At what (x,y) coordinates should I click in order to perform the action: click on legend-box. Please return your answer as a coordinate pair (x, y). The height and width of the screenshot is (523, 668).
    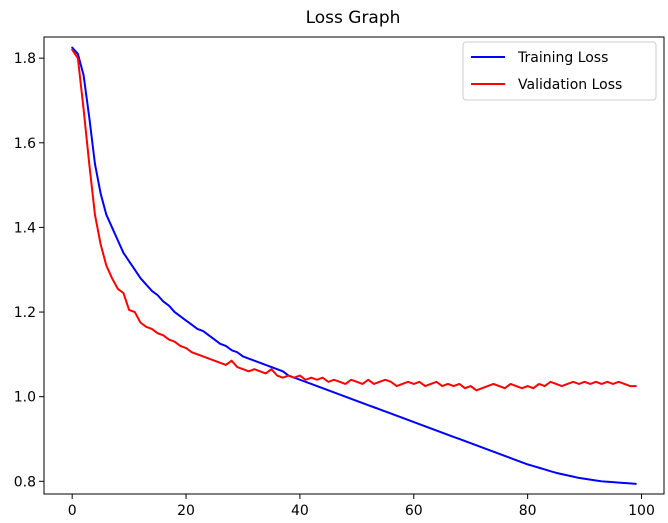
    Looking at the image, I should click on (559, 71).